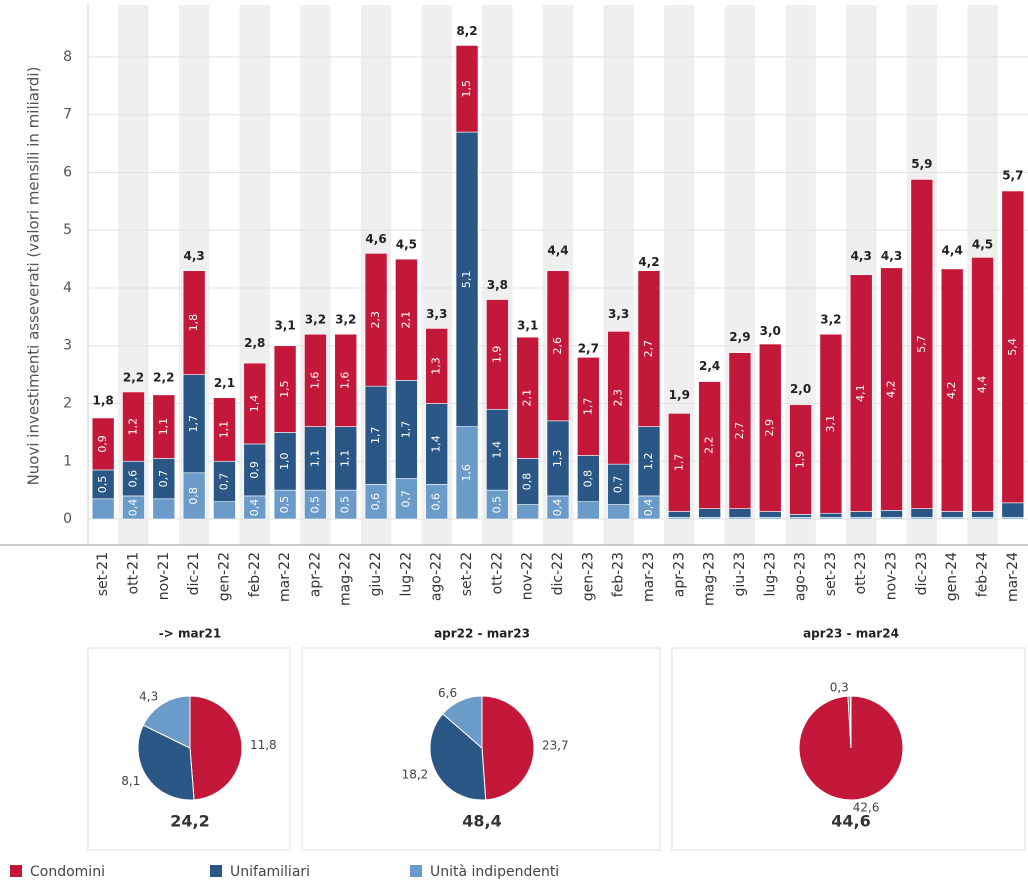  What do you see at coordinates (255, 574) in the screenshot?
I see `x-tick-label: feb-22` at bounding box center [255, 574].